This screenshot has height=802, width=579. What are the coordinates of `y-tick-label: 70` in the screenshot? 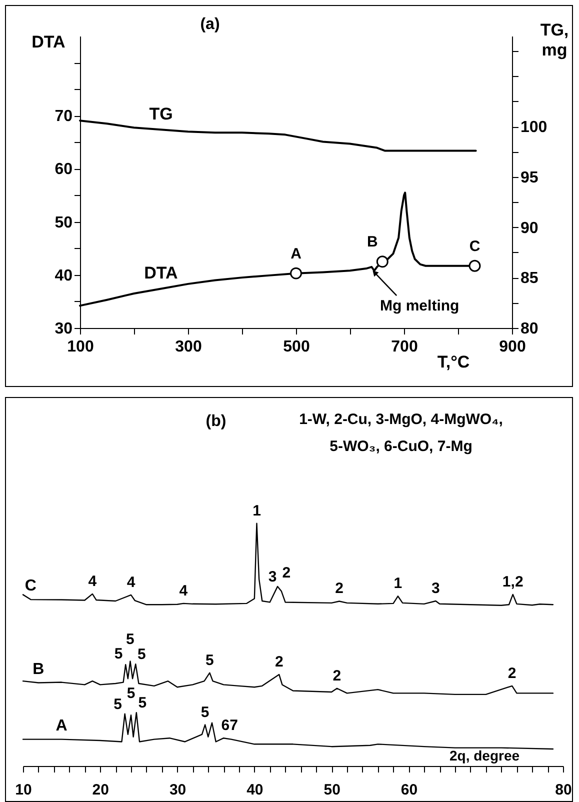 It's located at (63, 117).